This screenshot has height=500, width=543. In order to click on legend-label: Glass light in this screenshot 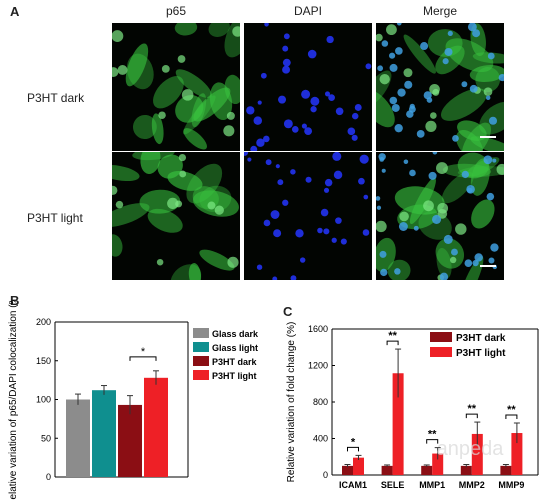, I will do `click(235, 348)`.